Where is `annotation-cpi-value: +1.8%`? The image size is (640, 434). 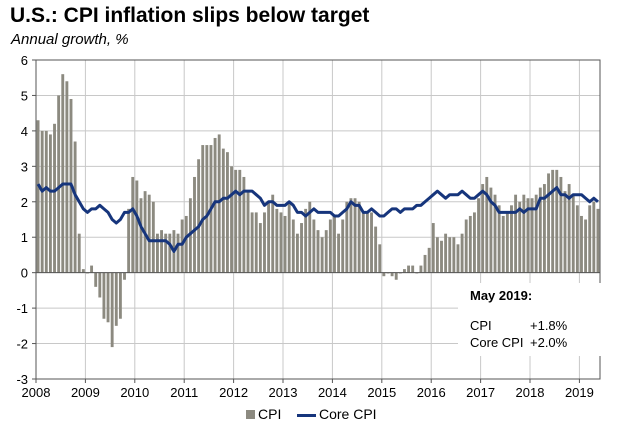
annotation-cpi-value: +1.8% is located at coordinates (549, 325).